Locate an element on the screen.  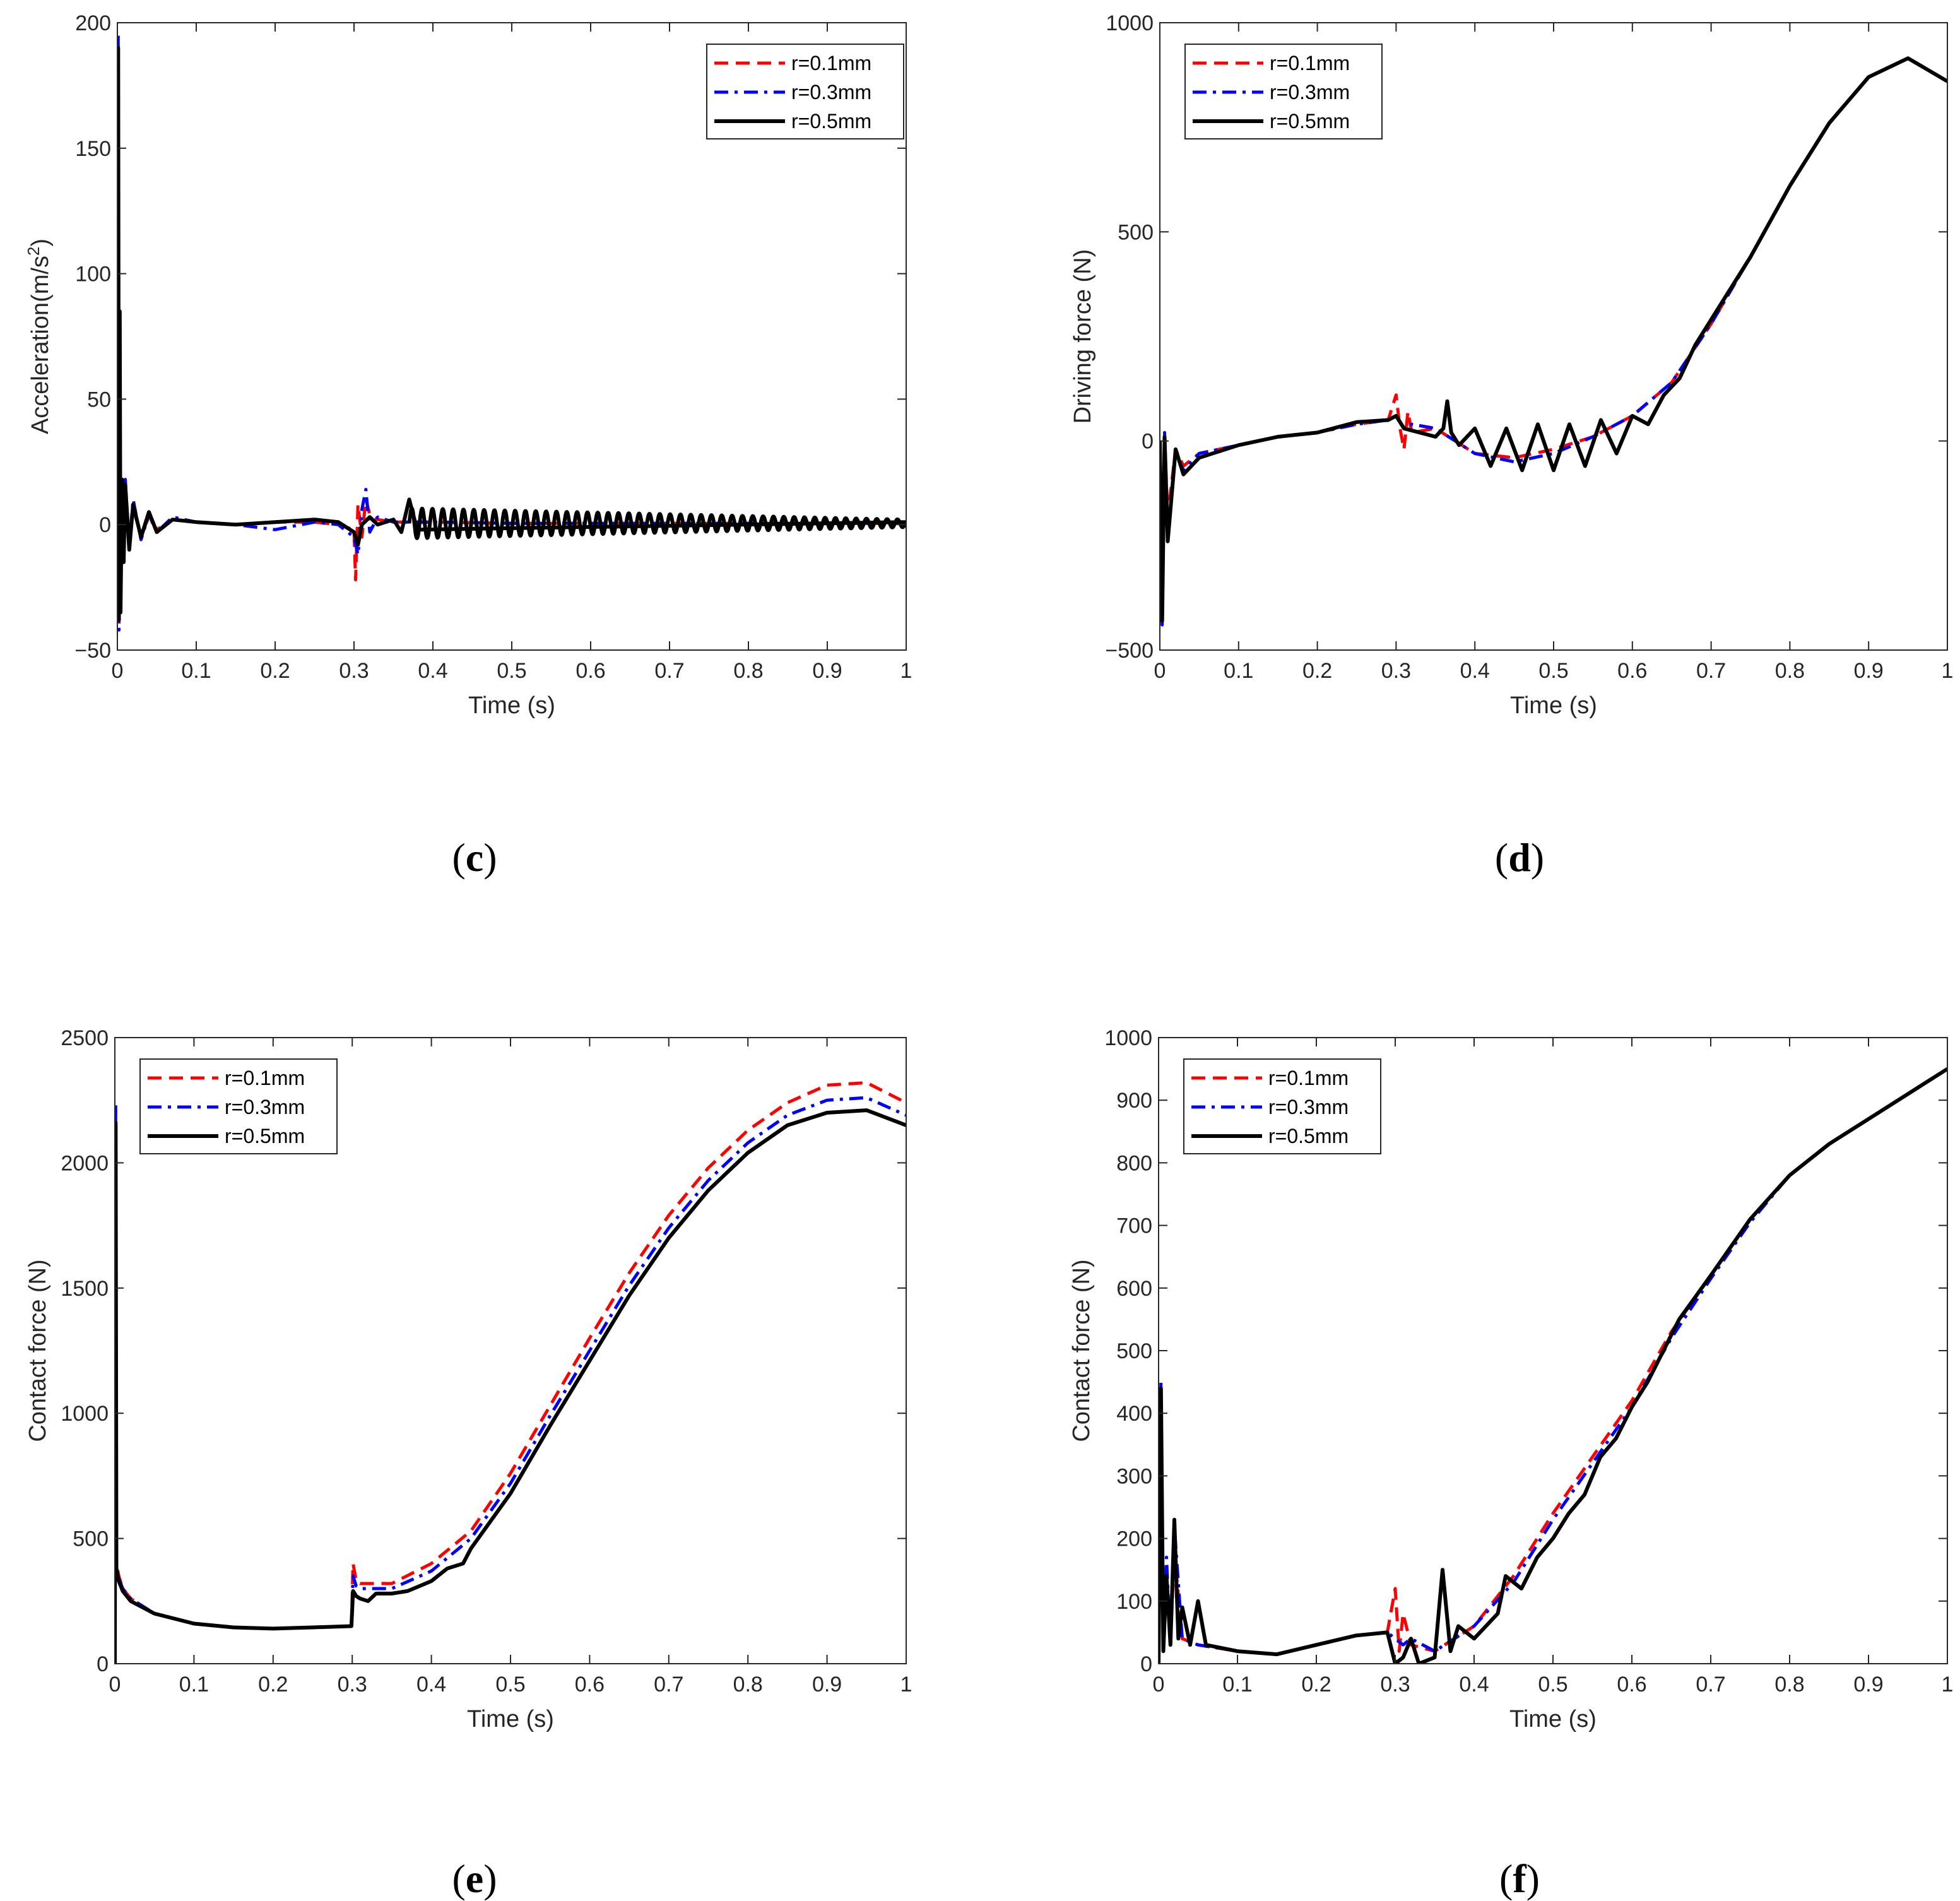
x-tick-label-e: 0.4 is located at coordinates (431, 1685).